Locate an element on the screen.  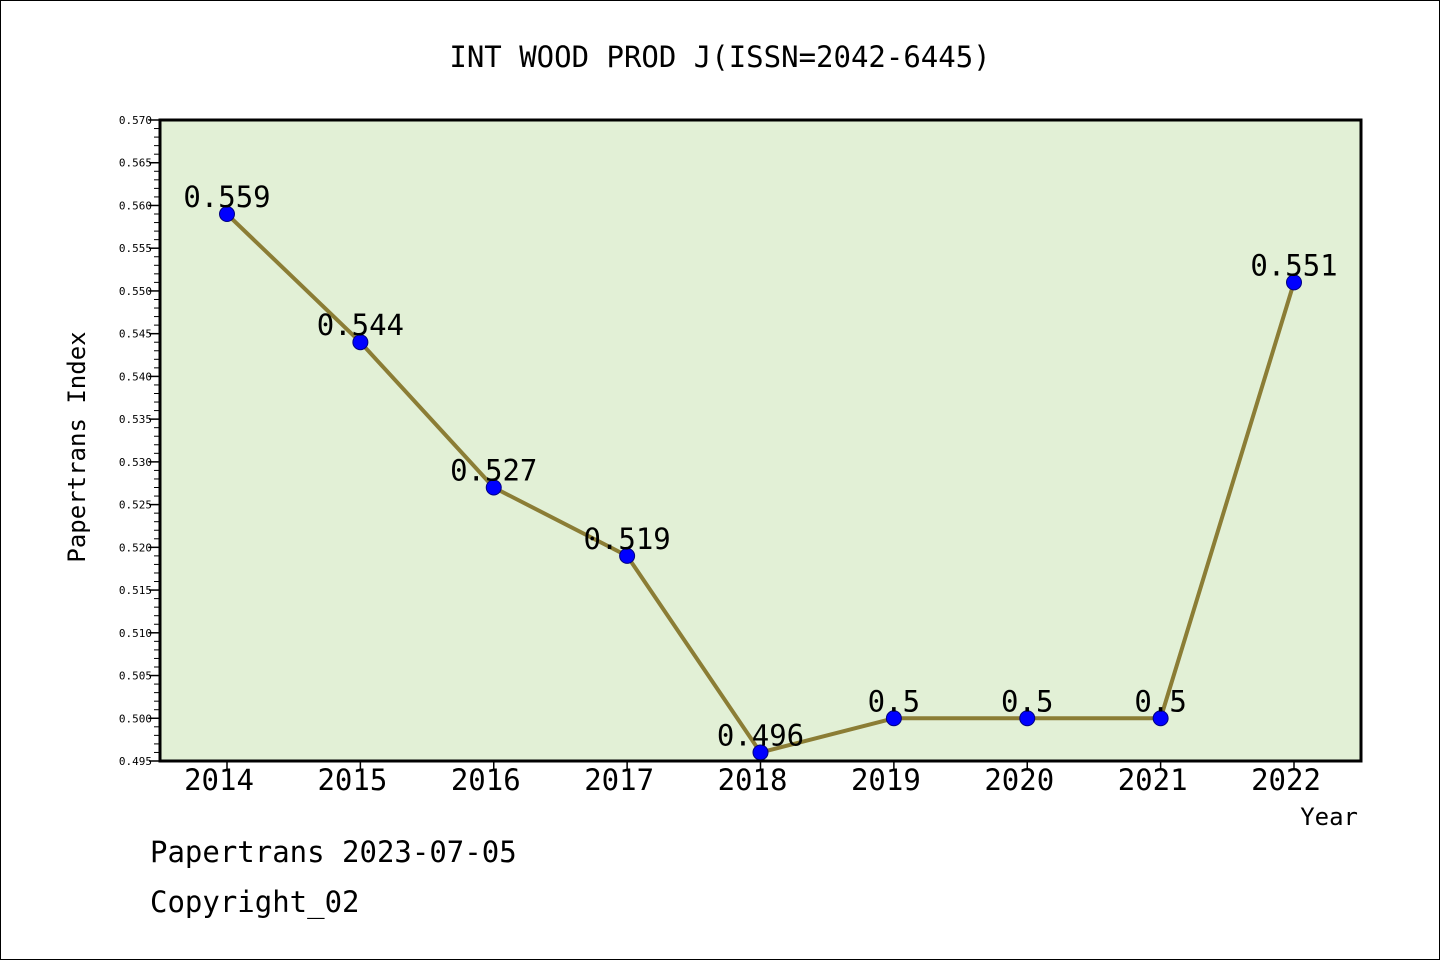
y-tick-label: 0.555 is located at coordinates (135, 248).